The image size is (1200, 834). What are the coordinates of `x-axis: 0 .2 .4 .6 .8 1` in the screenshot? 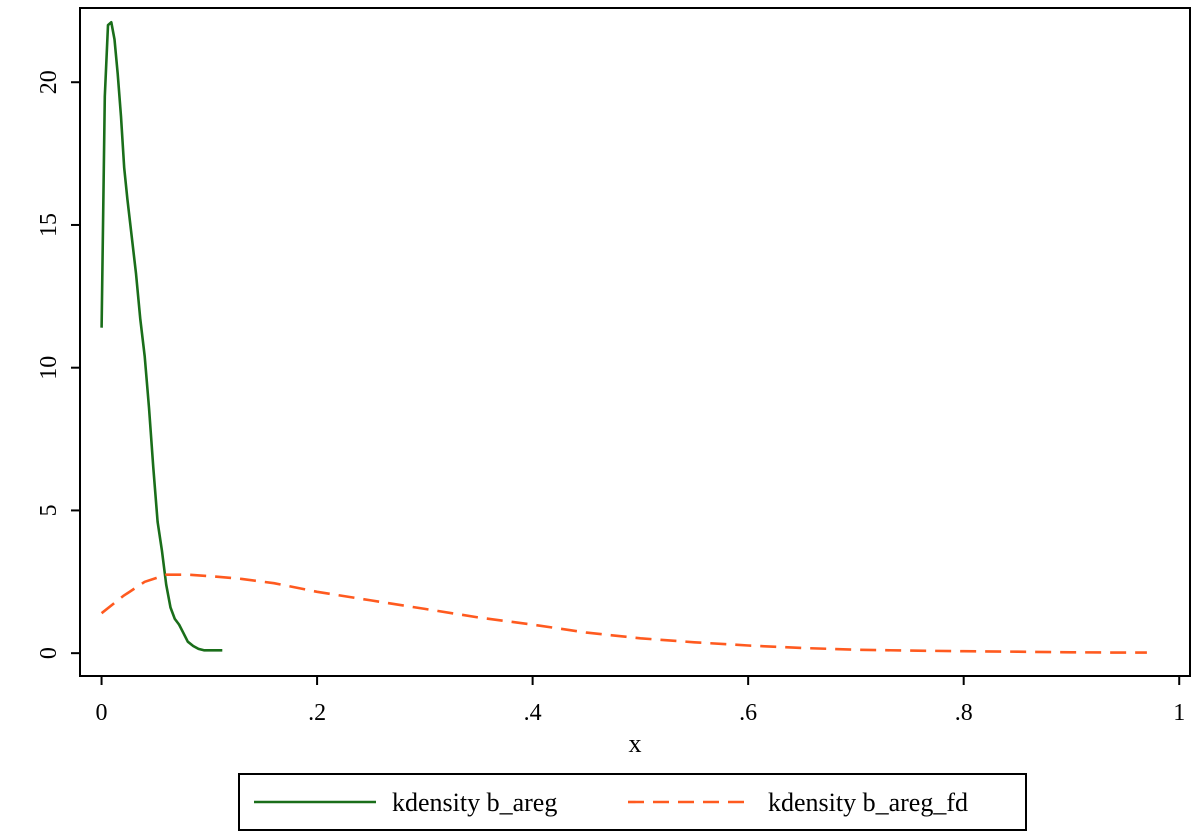 It's located at (640, 701).